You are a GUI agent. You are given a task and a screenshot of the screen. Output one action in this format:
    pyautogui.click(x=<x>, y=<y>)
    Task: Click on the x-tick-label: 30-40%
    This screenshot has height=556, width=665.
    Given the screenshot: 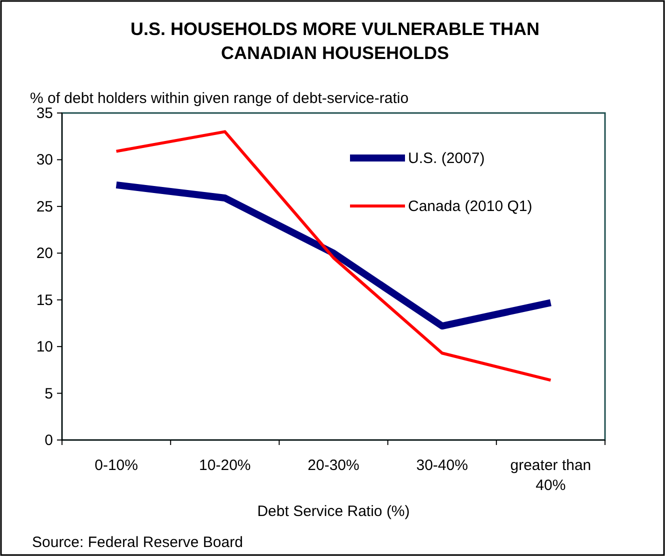 What is the action you would take?
    pyautogui.click(x=442, y=465)
    